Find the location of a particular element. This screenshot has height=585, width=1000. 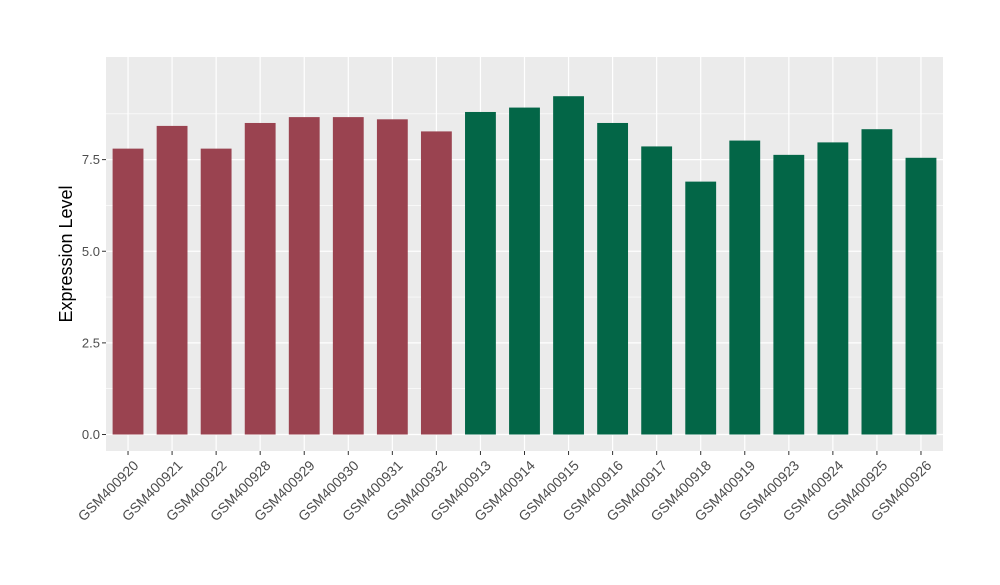

bar-gsm400930 is located at coordinates (348, 276).